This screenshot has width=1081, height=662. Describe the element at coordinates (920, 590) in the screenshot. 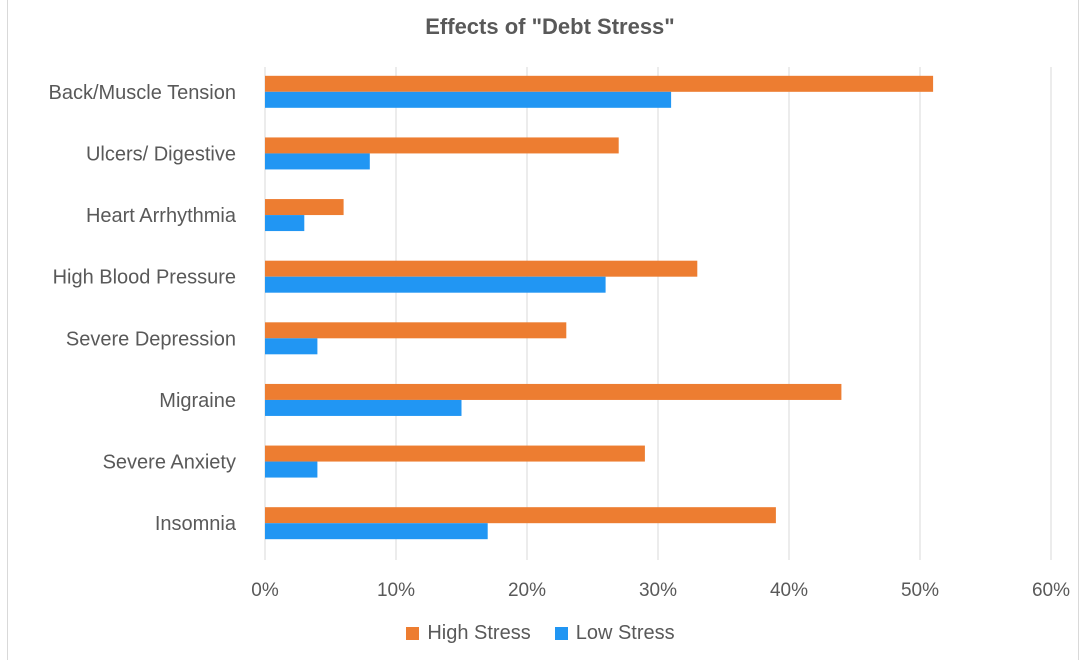

I see `x-tick-label: 50%` at that location.